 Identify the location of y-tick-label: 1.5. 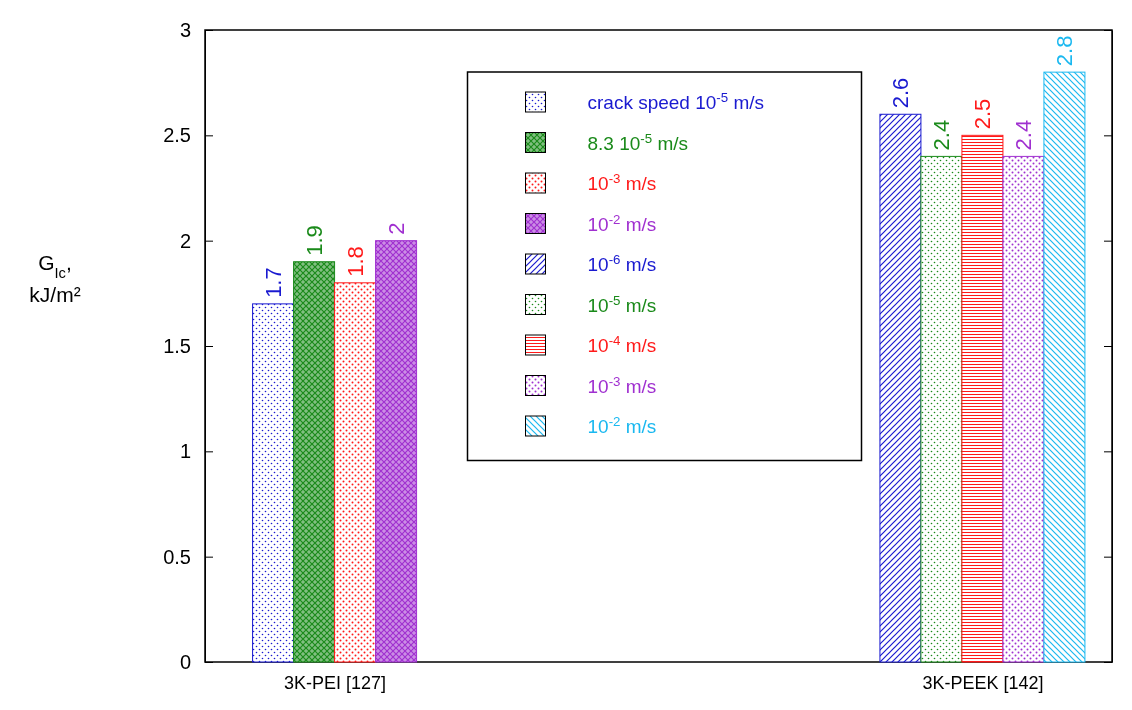
(177, 345).